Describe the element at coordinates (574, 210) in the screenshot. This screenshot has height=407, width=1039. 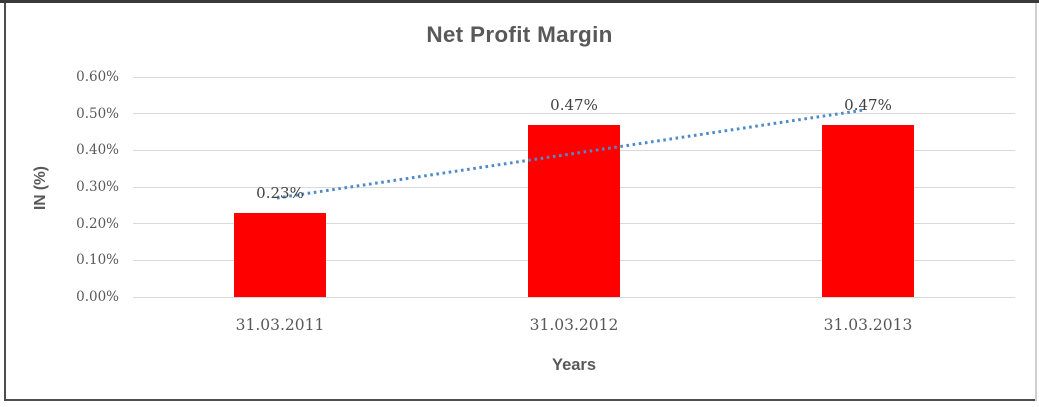
I see `bar-31.03.2012` at that location.